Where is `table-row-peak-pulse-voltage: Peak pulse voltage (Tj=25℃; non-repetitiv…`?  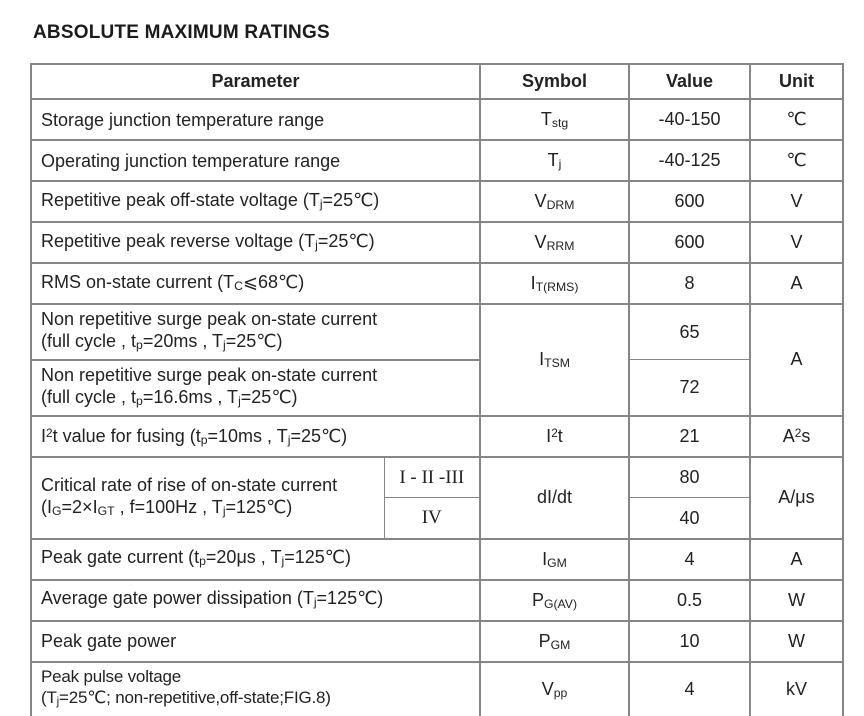 table-row-peak-pulse-voltage: Peak pulse voltage (Tj=25℃; non-repetitiv… is located at coordinates (437, 688).